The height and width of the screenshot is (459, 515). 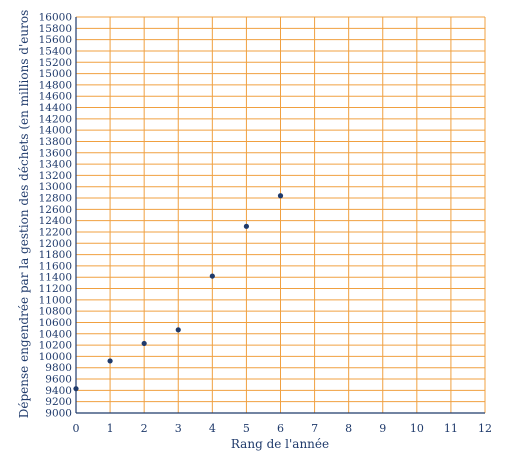 What do you see at coordinates (280, 444) in the screenshot?
I see `x-axis-title: Rang de l'année` at bounding box center [280, 444].